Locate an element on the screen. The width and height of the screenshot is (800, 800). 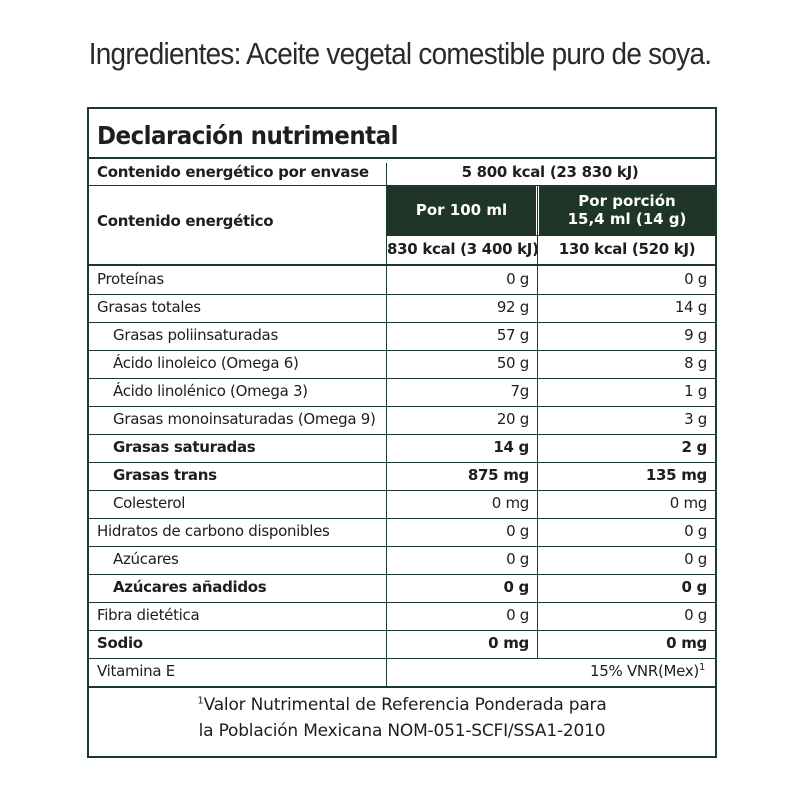
vitamin-footnote-marker: 1 is located at coordinates (701, 667).